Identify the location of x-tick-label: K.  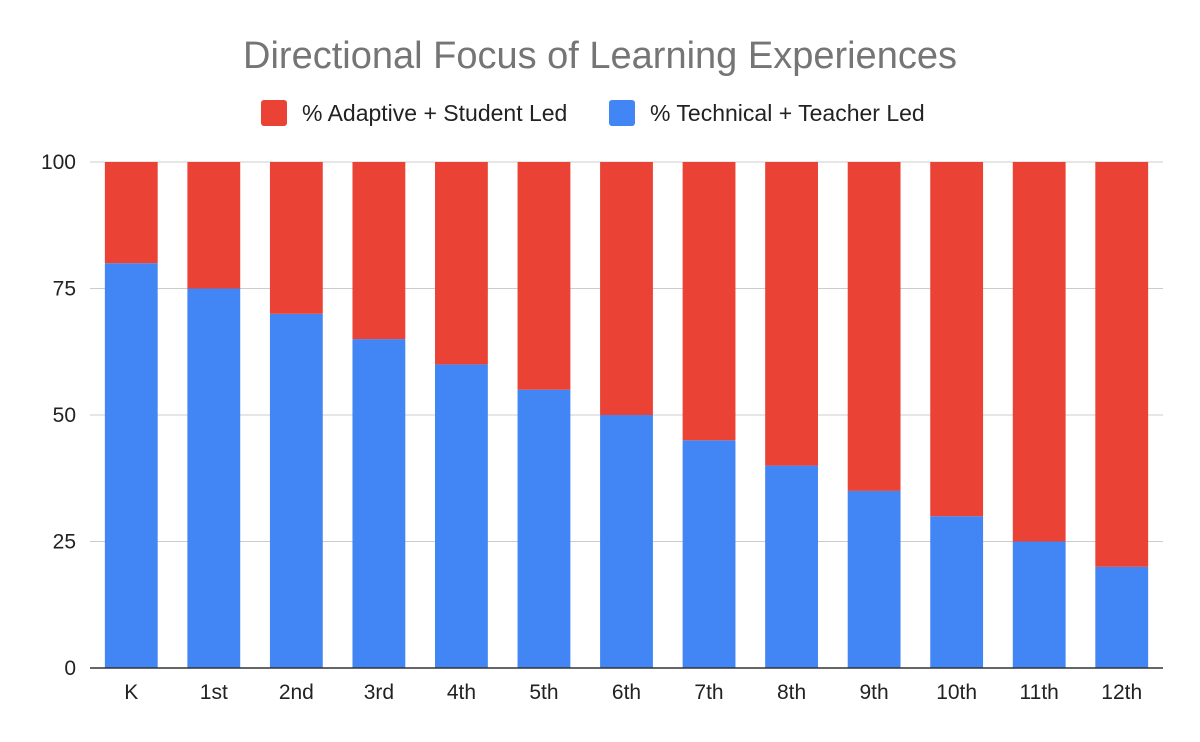
(131, 692).